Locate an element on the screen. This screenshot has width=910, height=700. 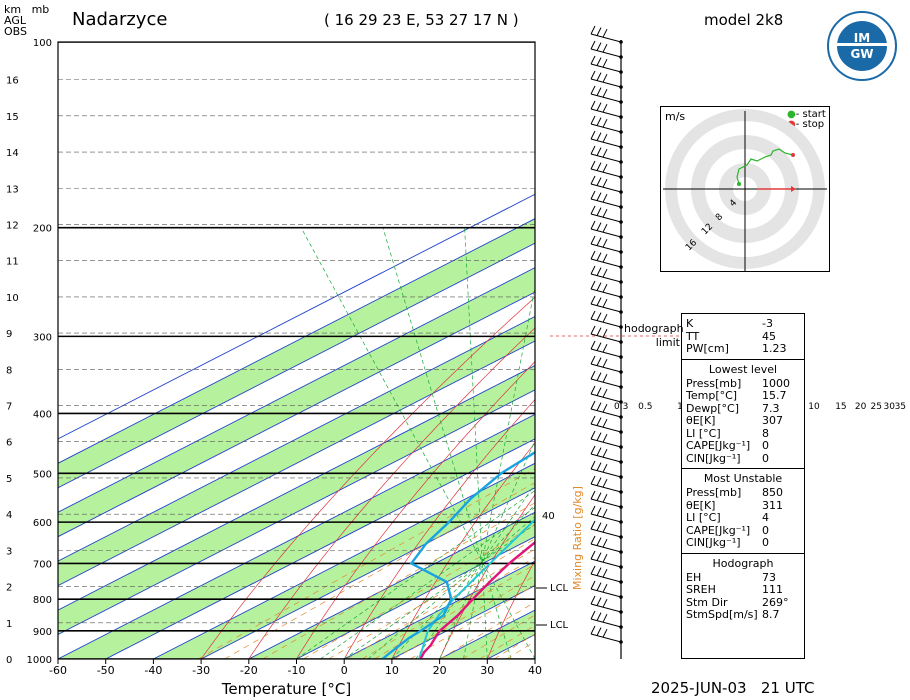
parcel-curve is located at coordinates (476, 588).